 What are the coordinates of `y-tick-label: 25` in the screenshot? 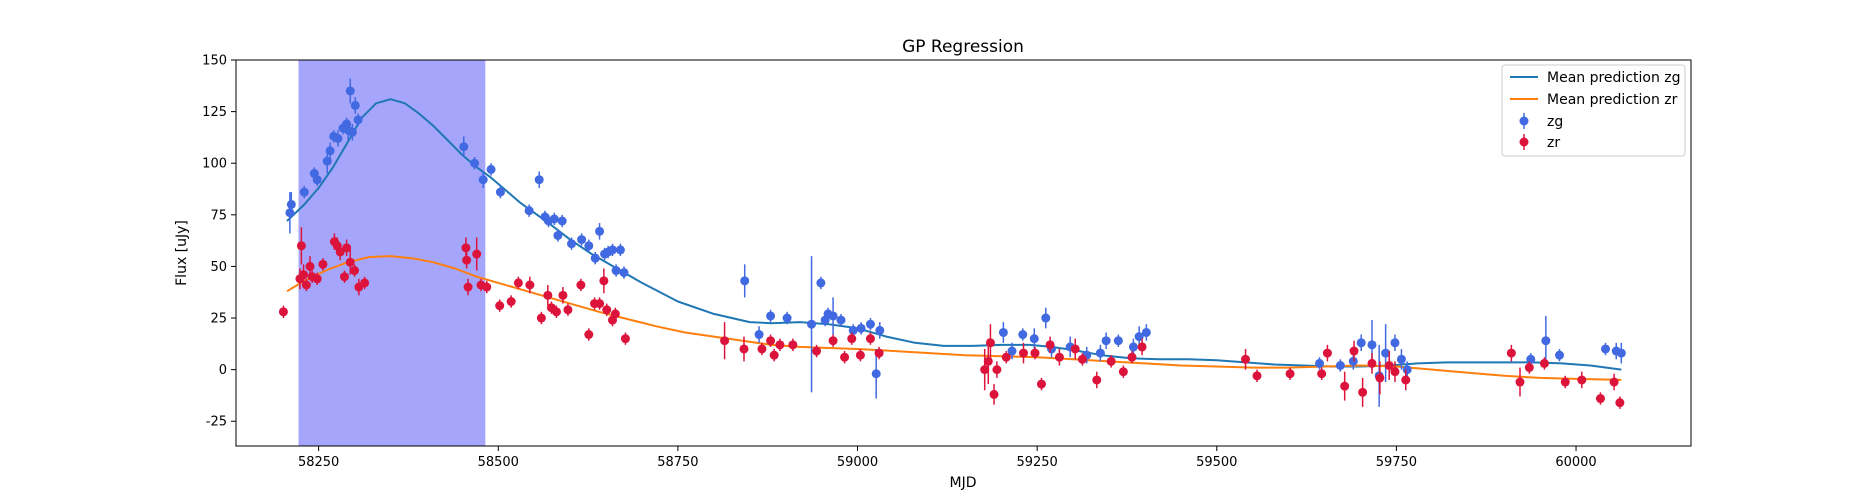 It's located at (218, 319).